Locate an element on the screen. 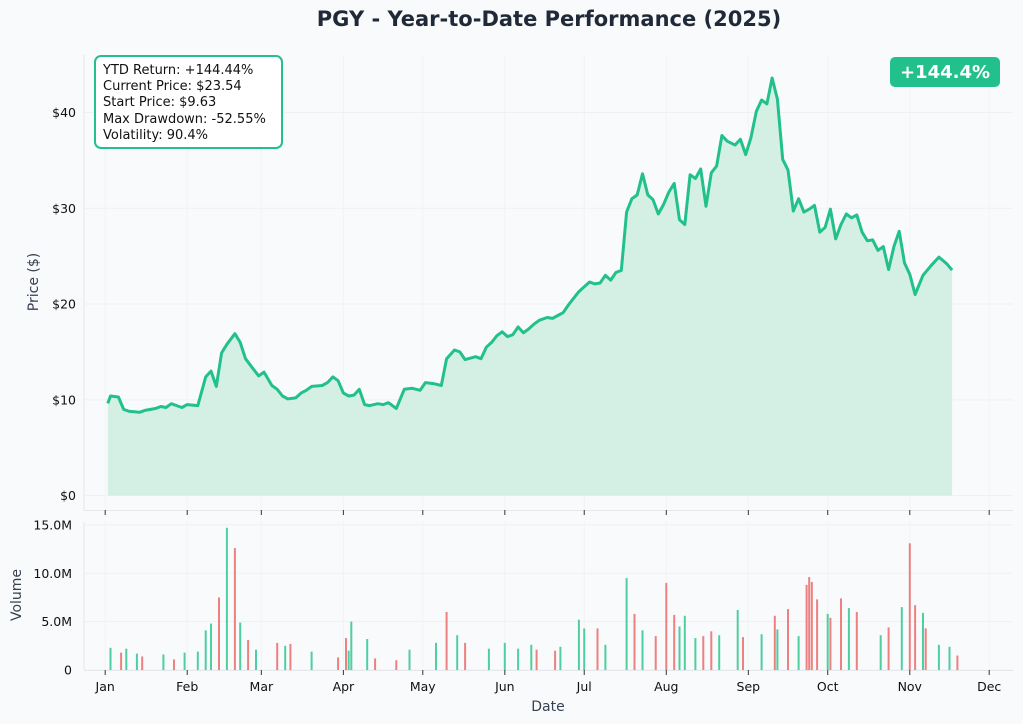  price-y-tick-label: $30 is located at coordinates (64, 208).